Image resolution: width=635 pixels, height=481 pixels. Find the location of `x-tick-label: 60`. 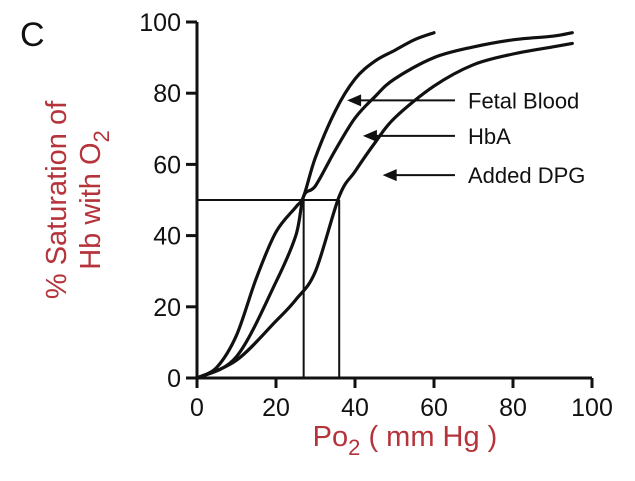

x-tick-label: 60 is located at coordinates (434, 408).